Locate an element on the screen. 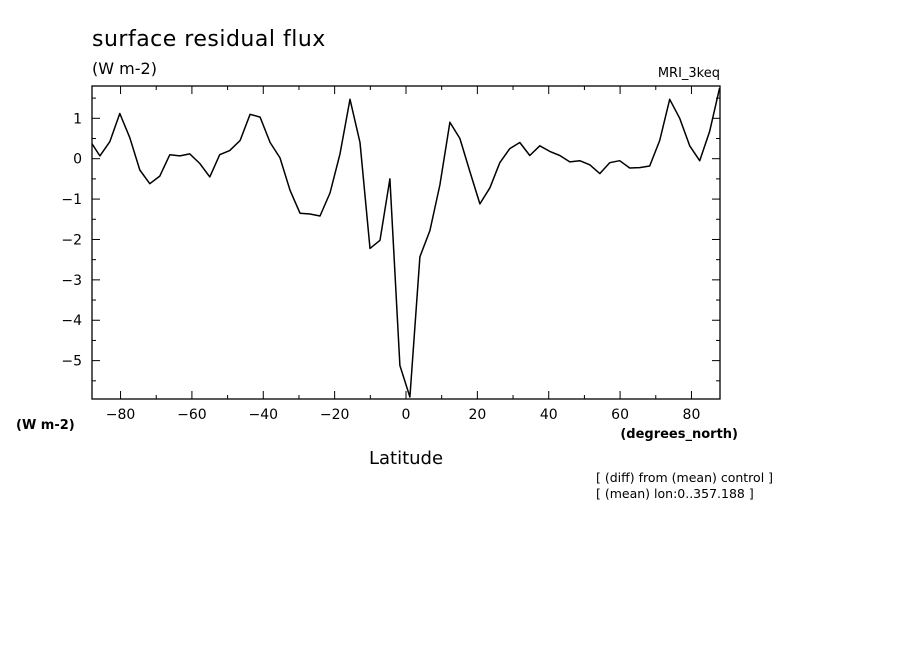 The height and width of the screenshot is (654, 904). x-tick-label: 80 is located at coordinates (692, 415).